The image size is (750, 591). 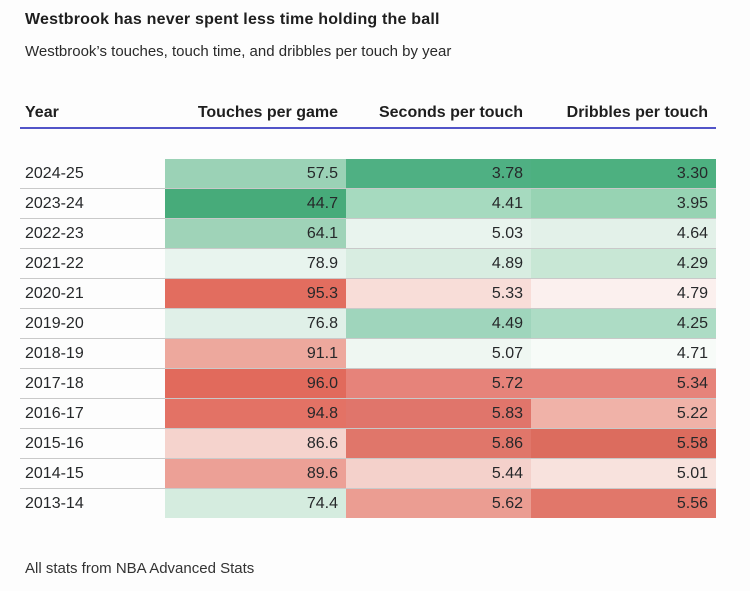 I want to click on table-row: 2024-25 57.5 3.78 3.30, so click(x=368, y=174).